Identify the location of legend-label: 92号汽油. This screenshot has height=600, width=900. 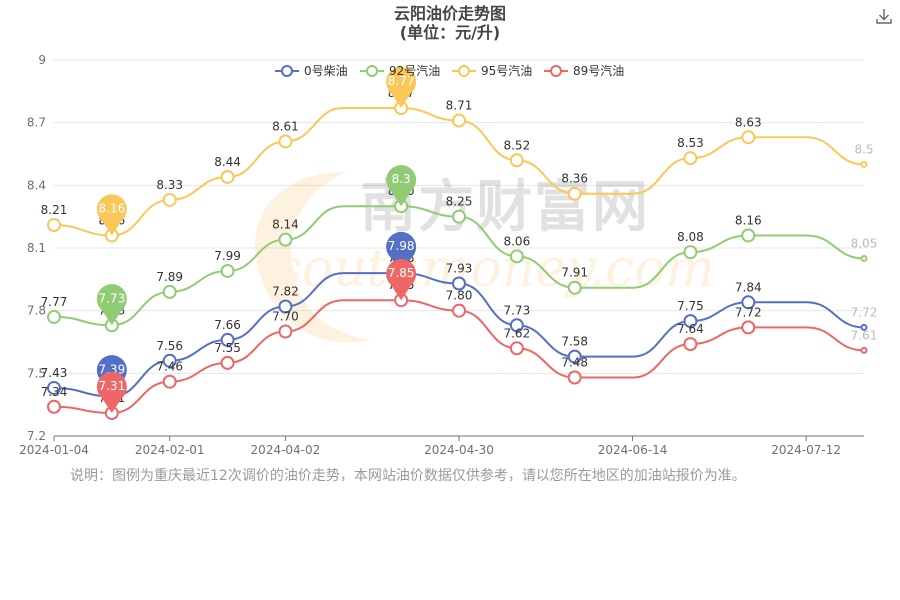
(414, 70).